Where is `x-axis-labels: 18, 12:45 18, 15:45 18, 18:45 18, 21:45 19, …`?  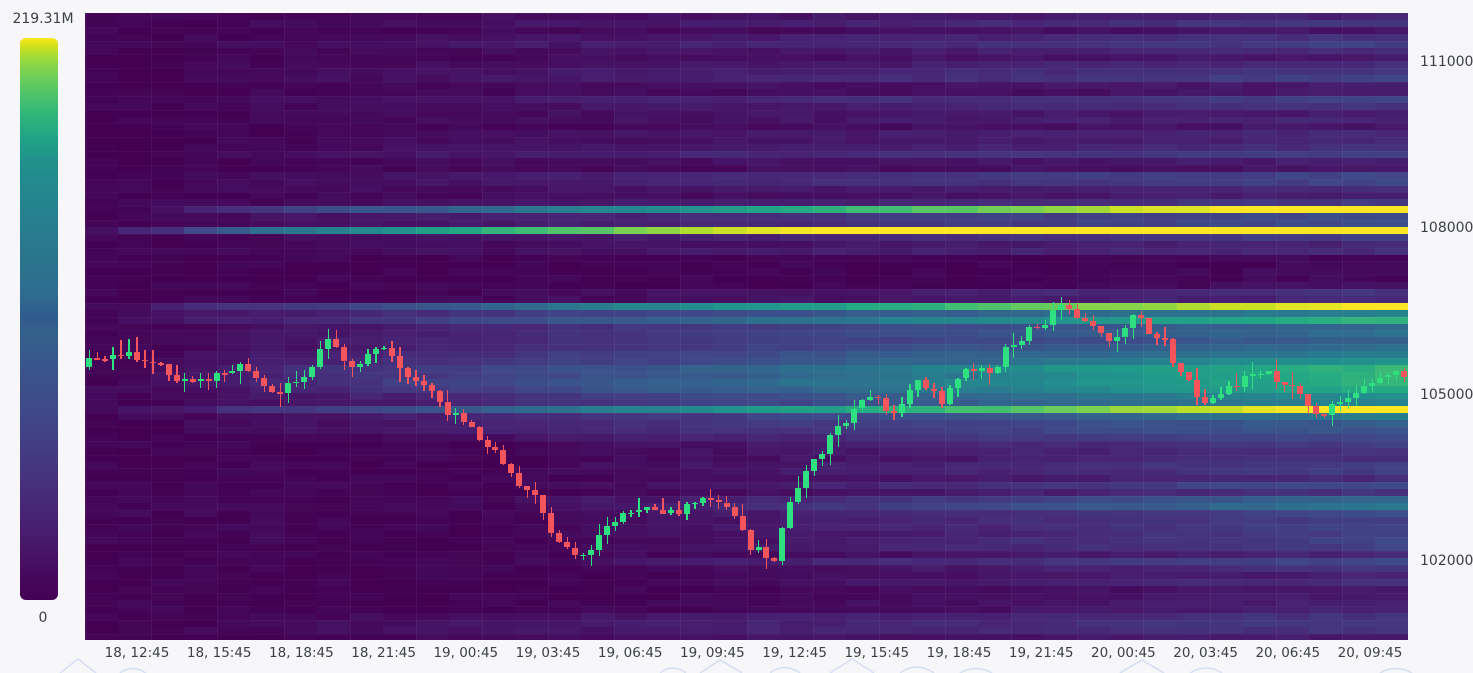
x-axis-labels: 18, 12:45 18, 15:45 18, 18:45 18, 21:45 19, … is located at coordinates (746, 655).